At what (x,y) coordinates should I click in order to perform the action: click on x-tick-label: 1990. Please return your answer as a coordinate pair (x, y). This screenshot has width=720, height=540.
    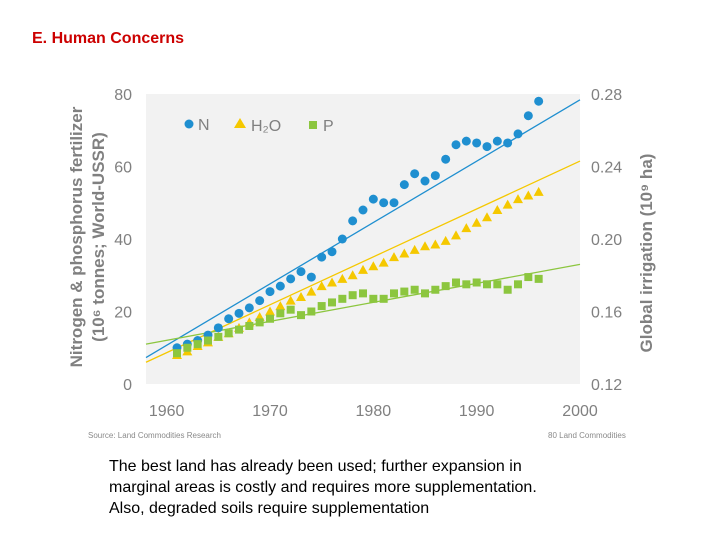
    Looking at the image, I should click on (477, 411).